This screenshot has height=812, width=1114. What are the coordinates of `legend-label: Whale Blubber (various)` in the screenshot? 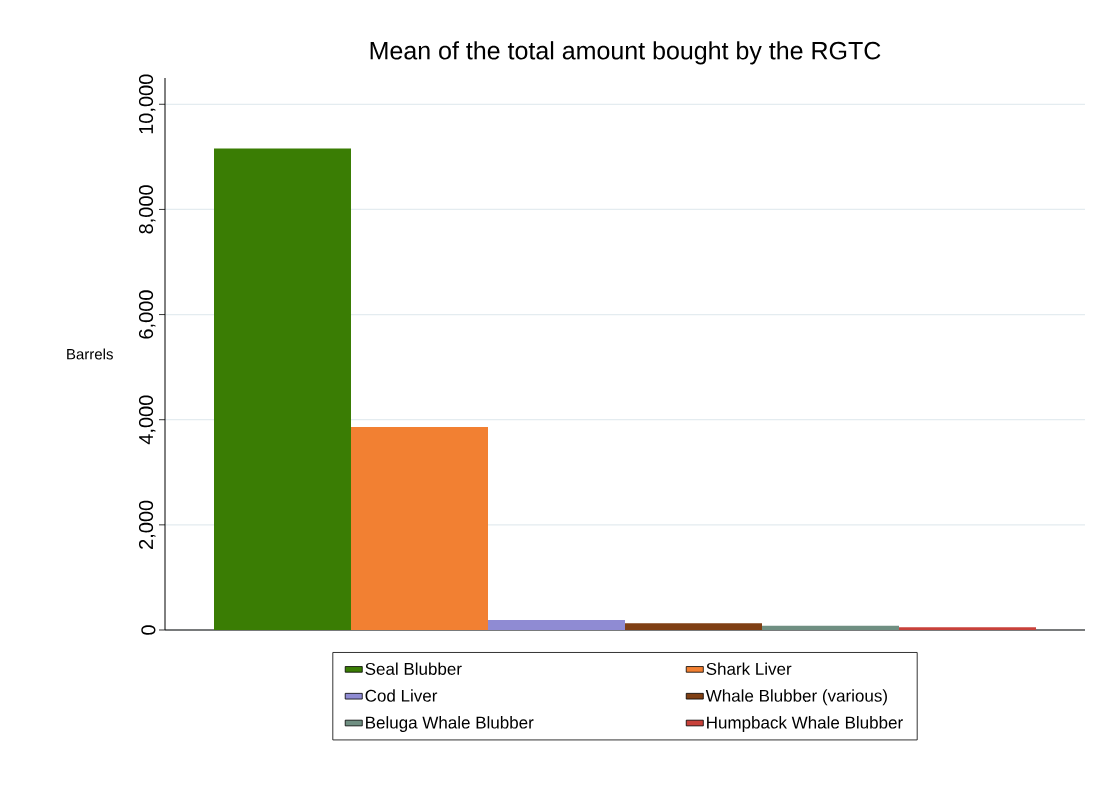 It's located at (796, 697).